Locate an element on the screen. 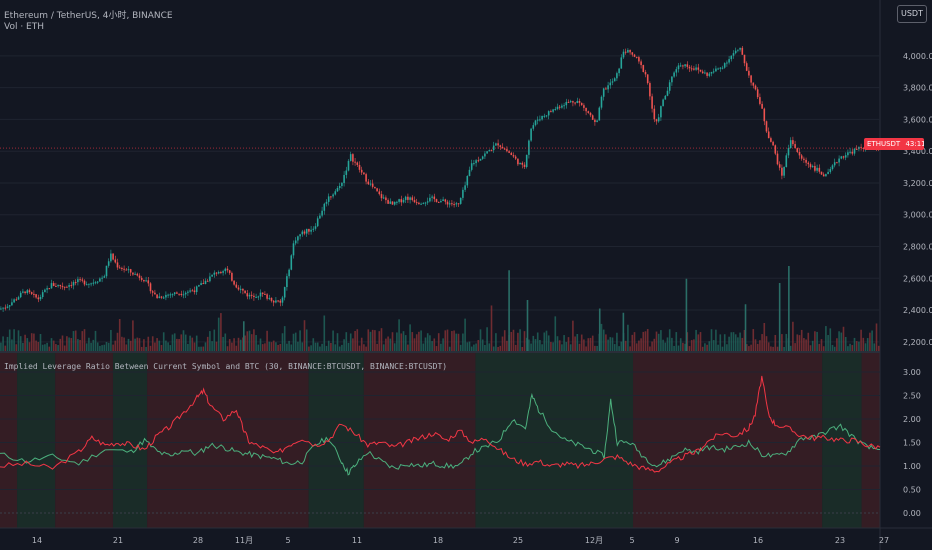 This screenshot has height=550, width=932. price-tick-label: 2,600.00 is located at coordinates (917, 278).